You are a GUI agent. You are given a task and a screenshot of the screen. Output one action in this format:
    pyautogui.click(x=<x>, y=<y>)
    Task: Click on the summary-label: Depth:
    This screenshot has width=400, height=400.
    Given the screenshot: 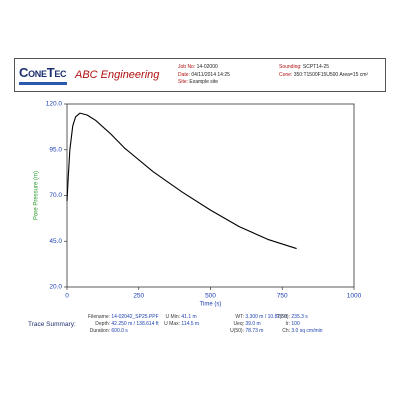 What is the action you would take?
    pyautogui.click(x=102, y=324)
    